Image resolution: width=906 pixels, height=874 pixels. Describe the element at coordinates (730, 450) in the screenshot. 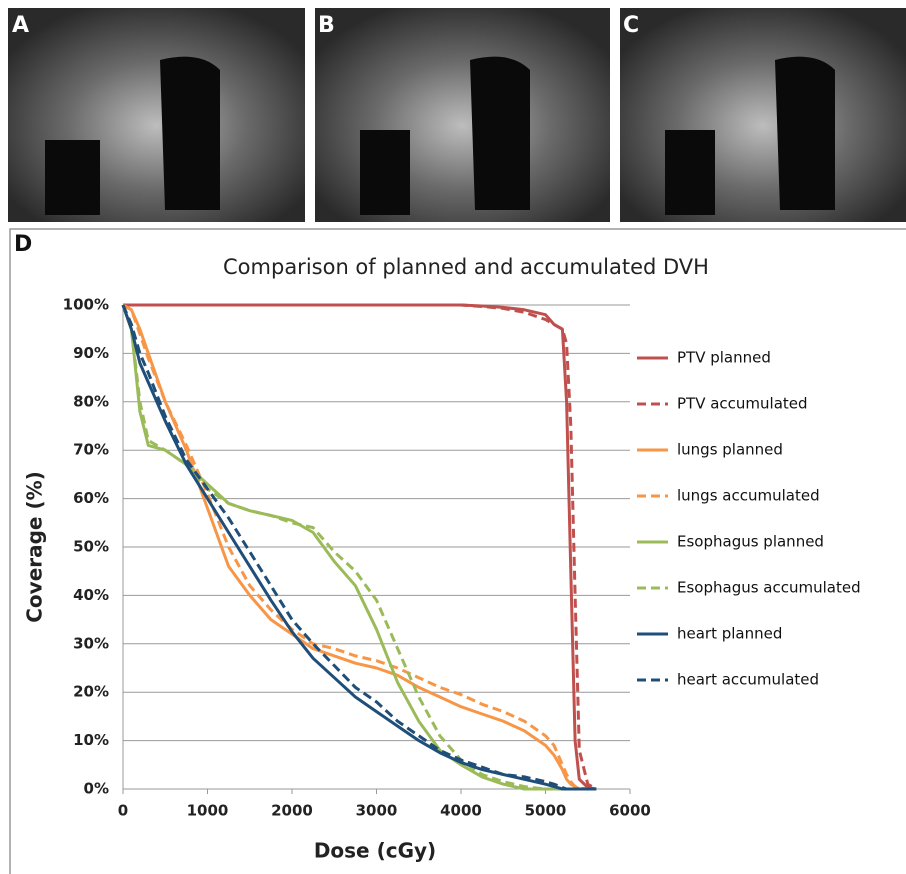

I see `legend-label: lungs planned` at that location.